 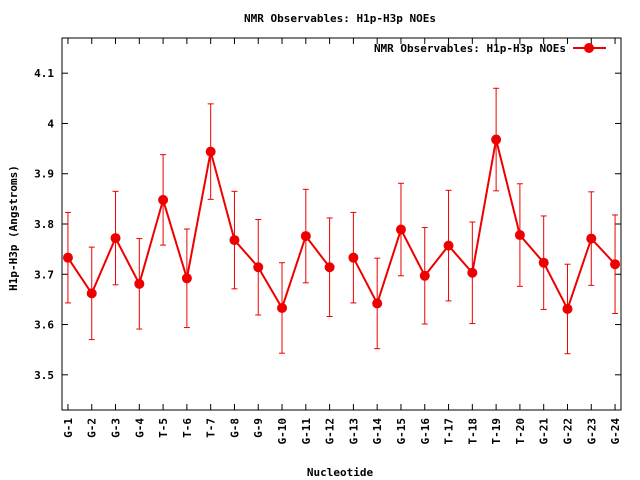 What do you see at coordinates (449, 431) in the screenshot?
I see `x-tick-label: T-17` at bounding box center [449, 431].